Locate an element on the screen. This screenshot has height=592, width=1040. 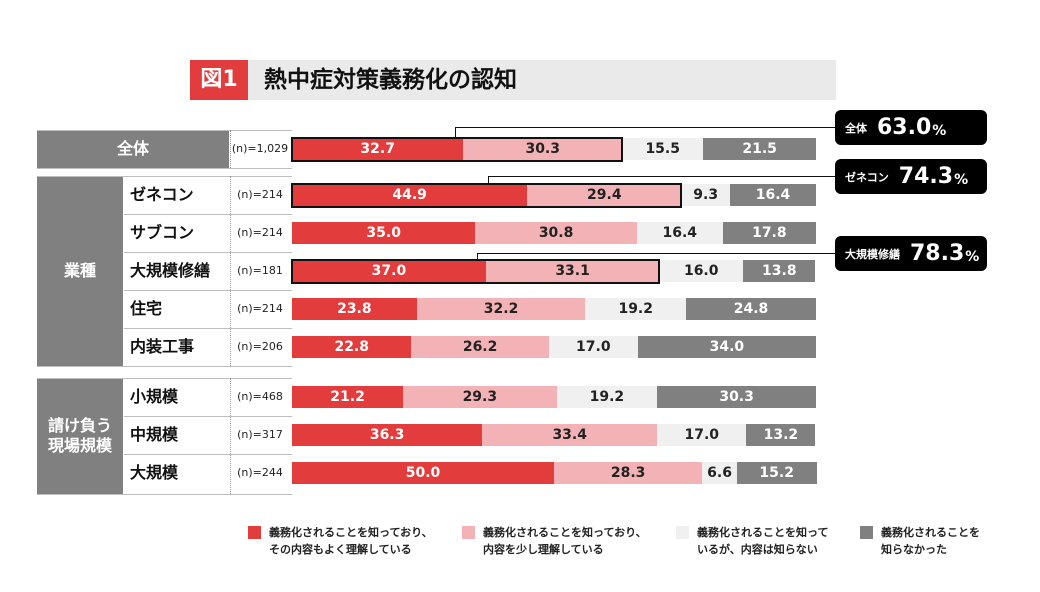
category-label: 小規模 is located at coordinates (154, 396).